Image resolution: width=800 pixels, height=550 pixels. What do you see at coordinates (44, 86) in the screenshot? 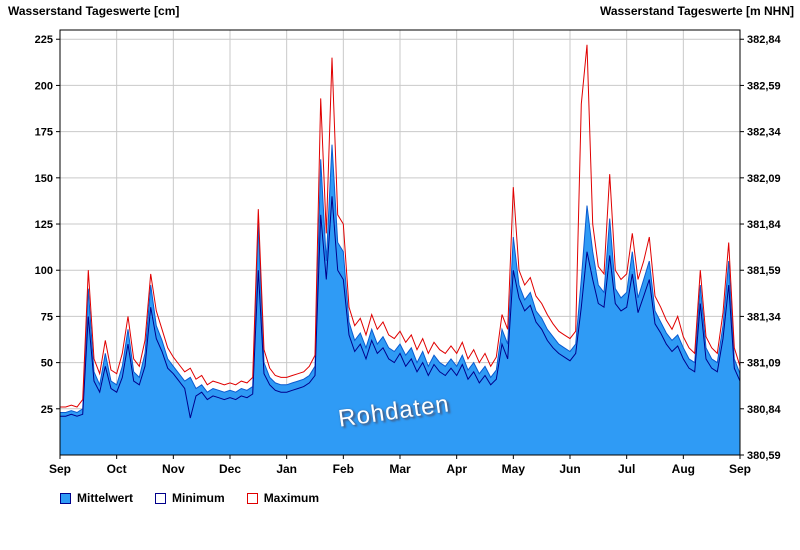
I see `svg-text: 200` at bounding box center [44, 86].